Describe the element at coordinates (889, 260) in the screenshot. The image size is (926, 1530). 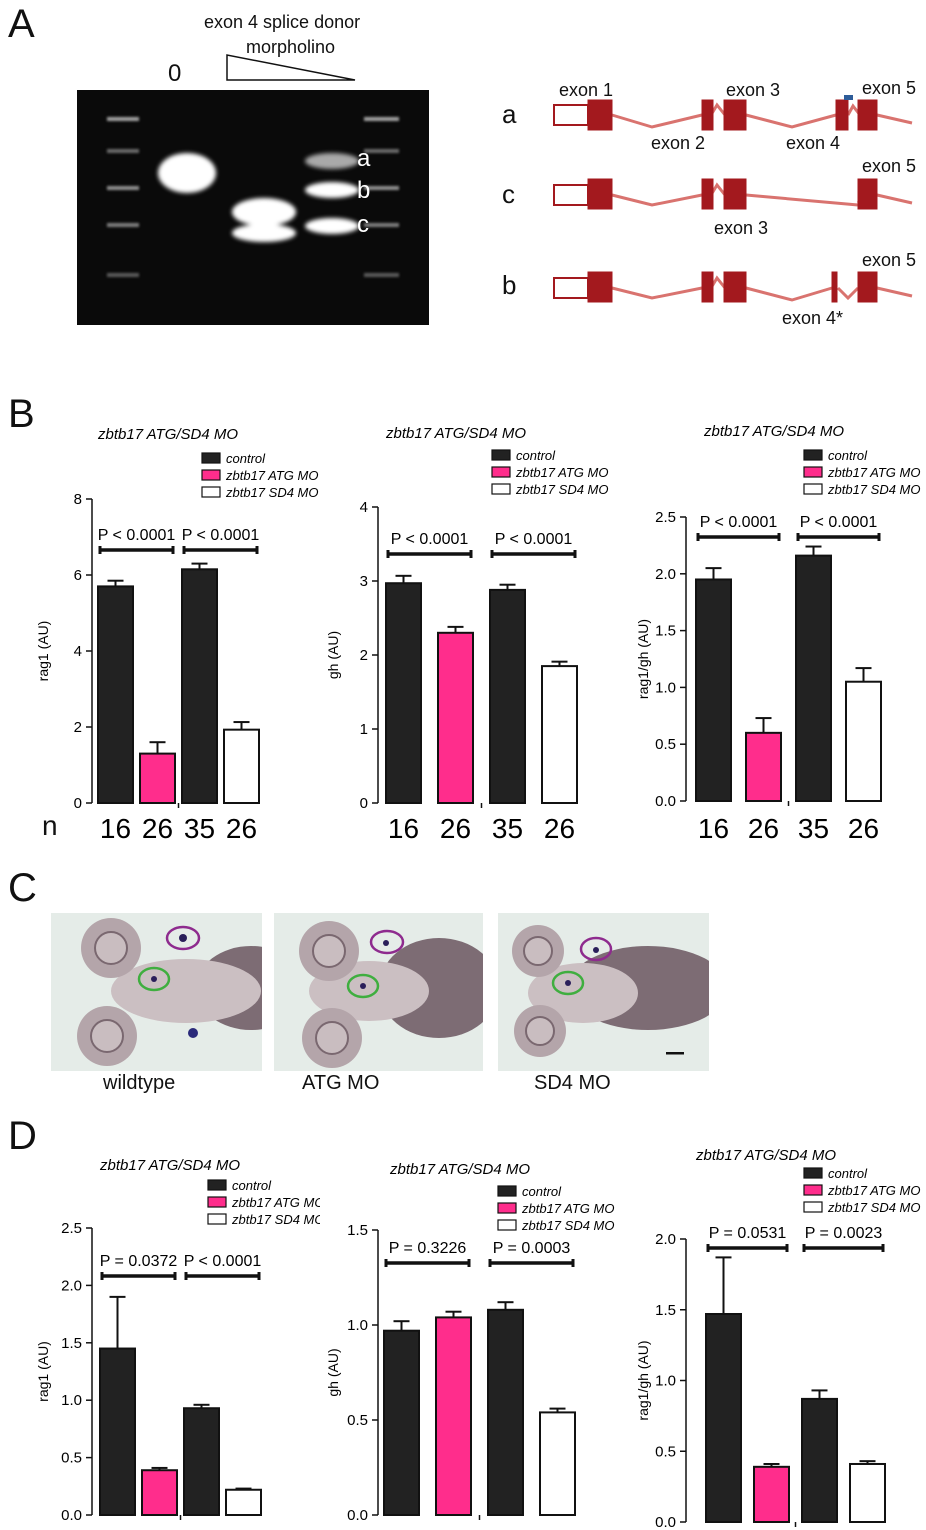
I see `exon-label-b-5: exon 5` at that location.